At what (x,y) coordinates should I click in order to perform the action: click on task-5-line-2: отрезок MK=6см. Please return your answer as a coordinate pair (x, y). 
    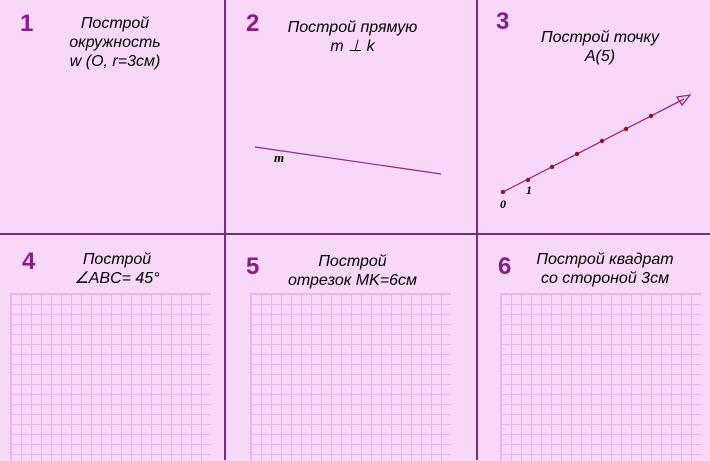
    Looking at the image, I should click on (352, 280).